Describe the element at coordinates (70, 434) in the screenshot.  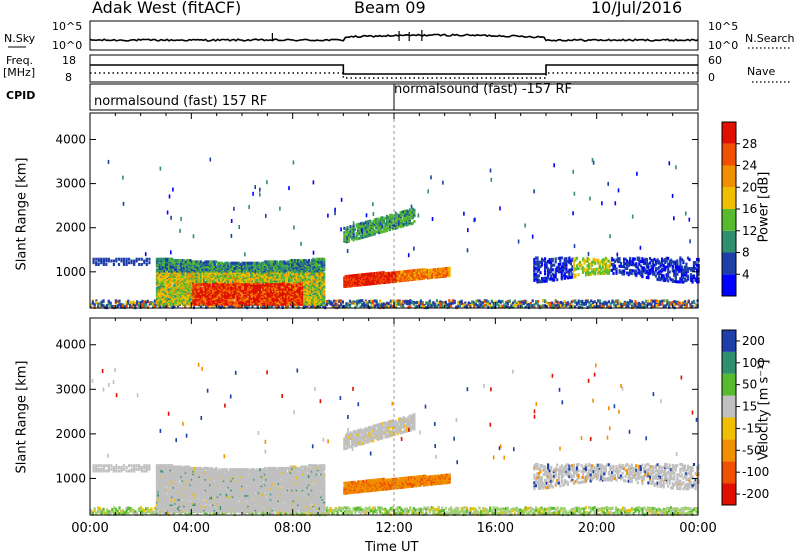
I see `panel-velocity-ytick-label-1: 2000` at that location.